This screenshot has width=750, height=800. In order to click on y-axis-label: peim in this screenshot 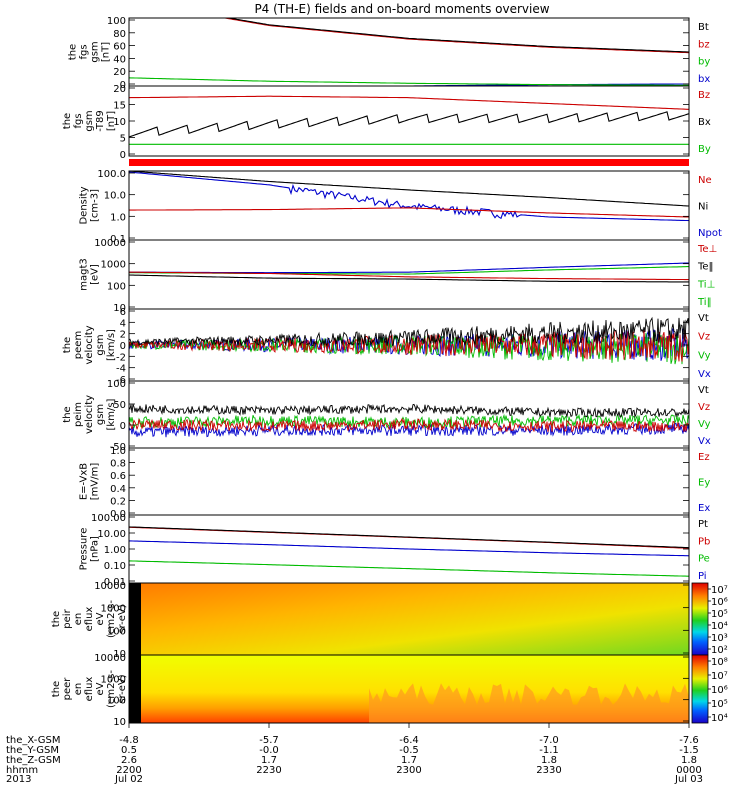, I will do `click(78, 414)`.